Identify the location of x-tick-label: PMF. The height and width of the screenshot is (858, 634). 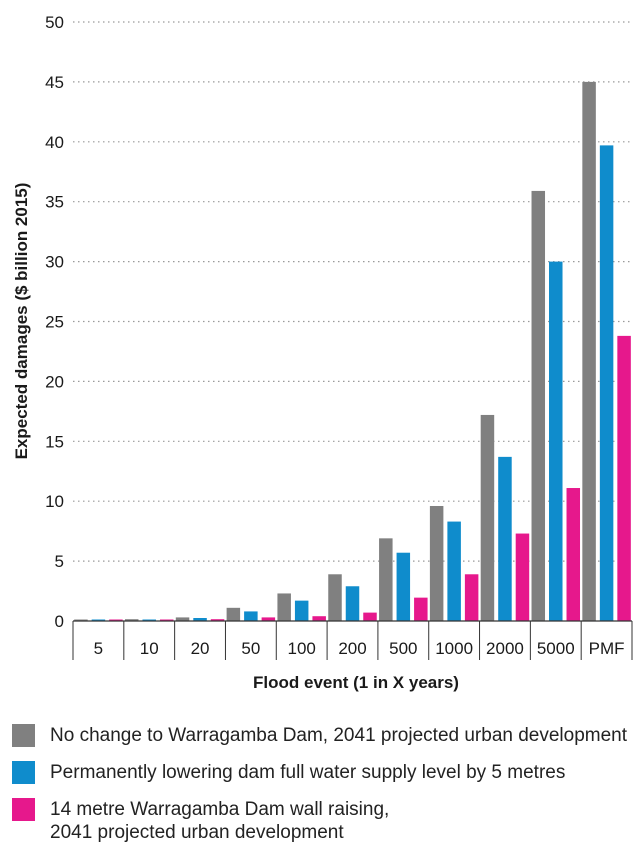
(607, 648).